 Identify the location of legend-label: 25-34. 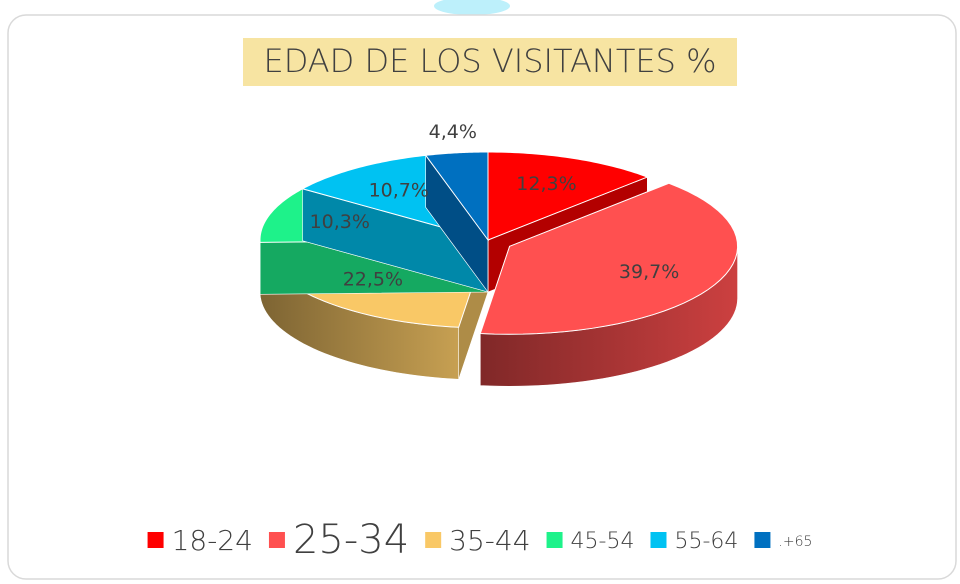
(351, 540).